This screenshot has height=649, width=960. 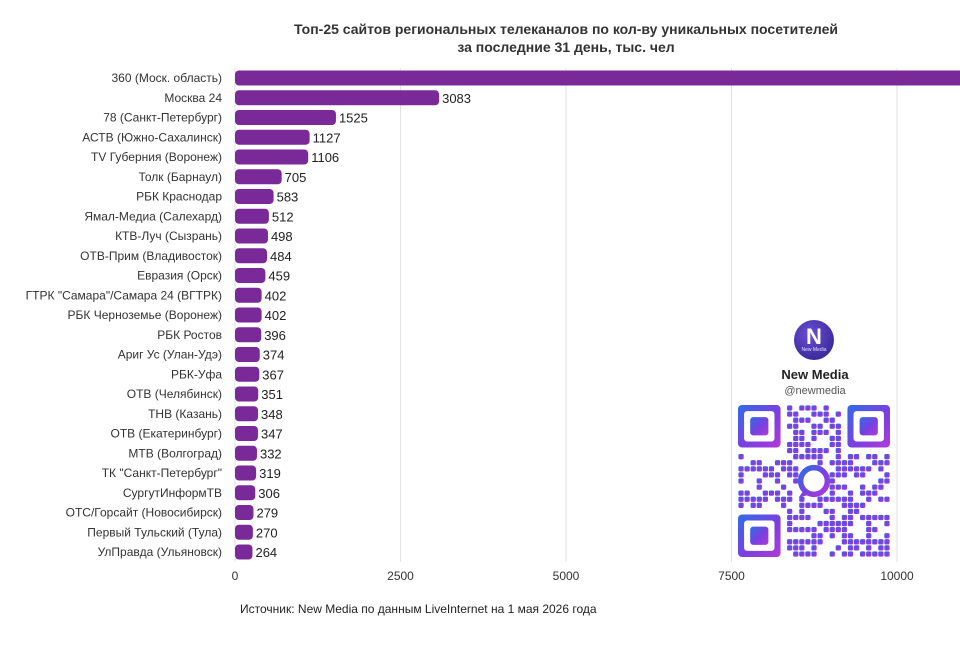 I want to click on category-label: ТК "Санкт-Петербург", so click(x=162, y=473).